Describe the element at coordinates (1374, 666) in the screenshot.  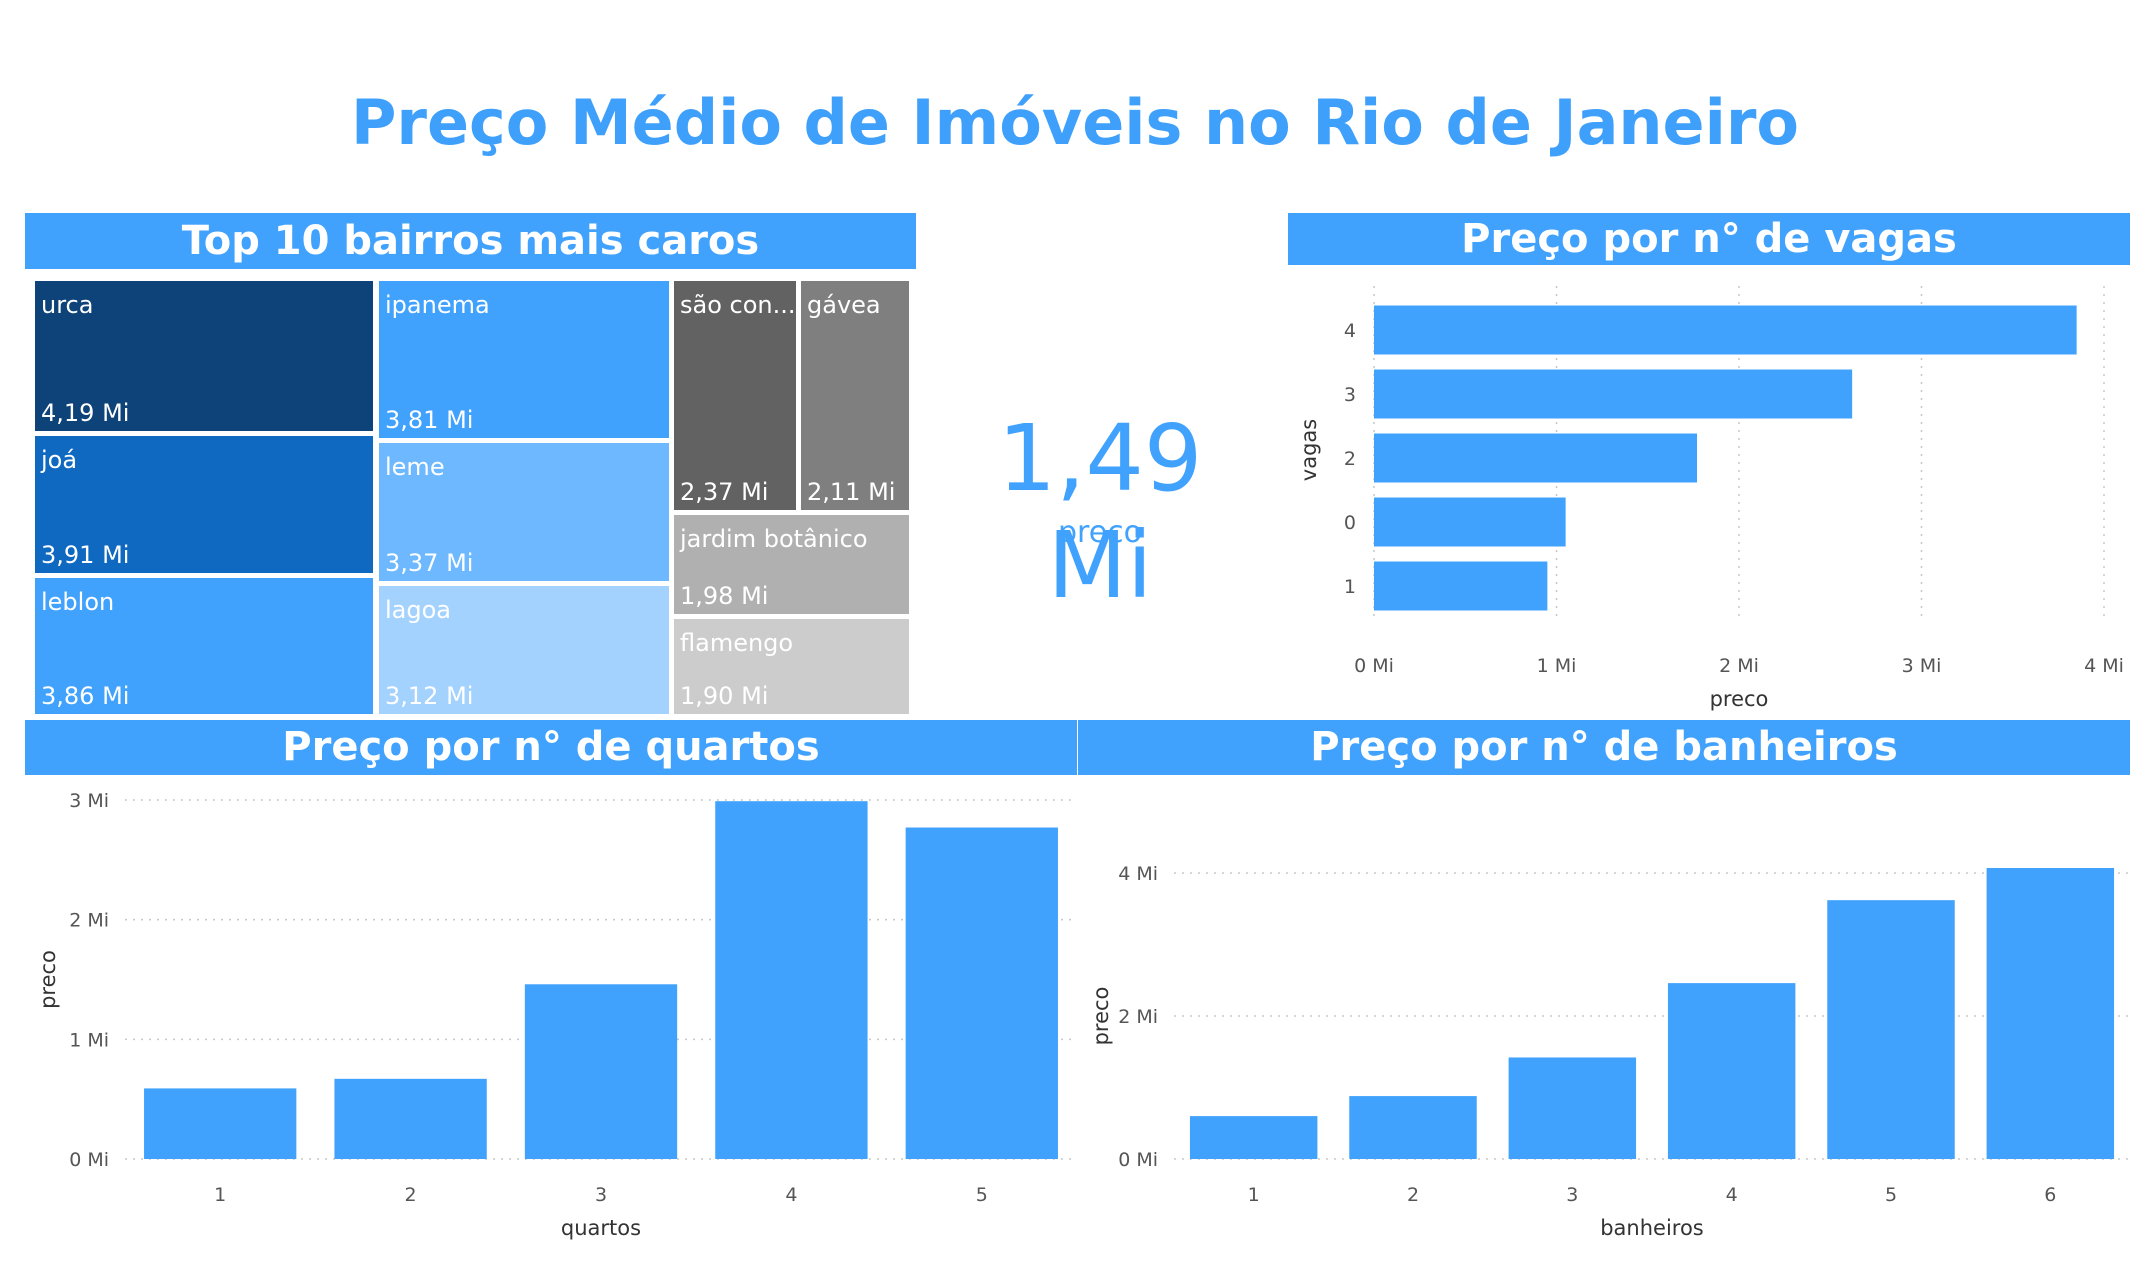
I see `x-tick-label: 0 Mi` at that location.